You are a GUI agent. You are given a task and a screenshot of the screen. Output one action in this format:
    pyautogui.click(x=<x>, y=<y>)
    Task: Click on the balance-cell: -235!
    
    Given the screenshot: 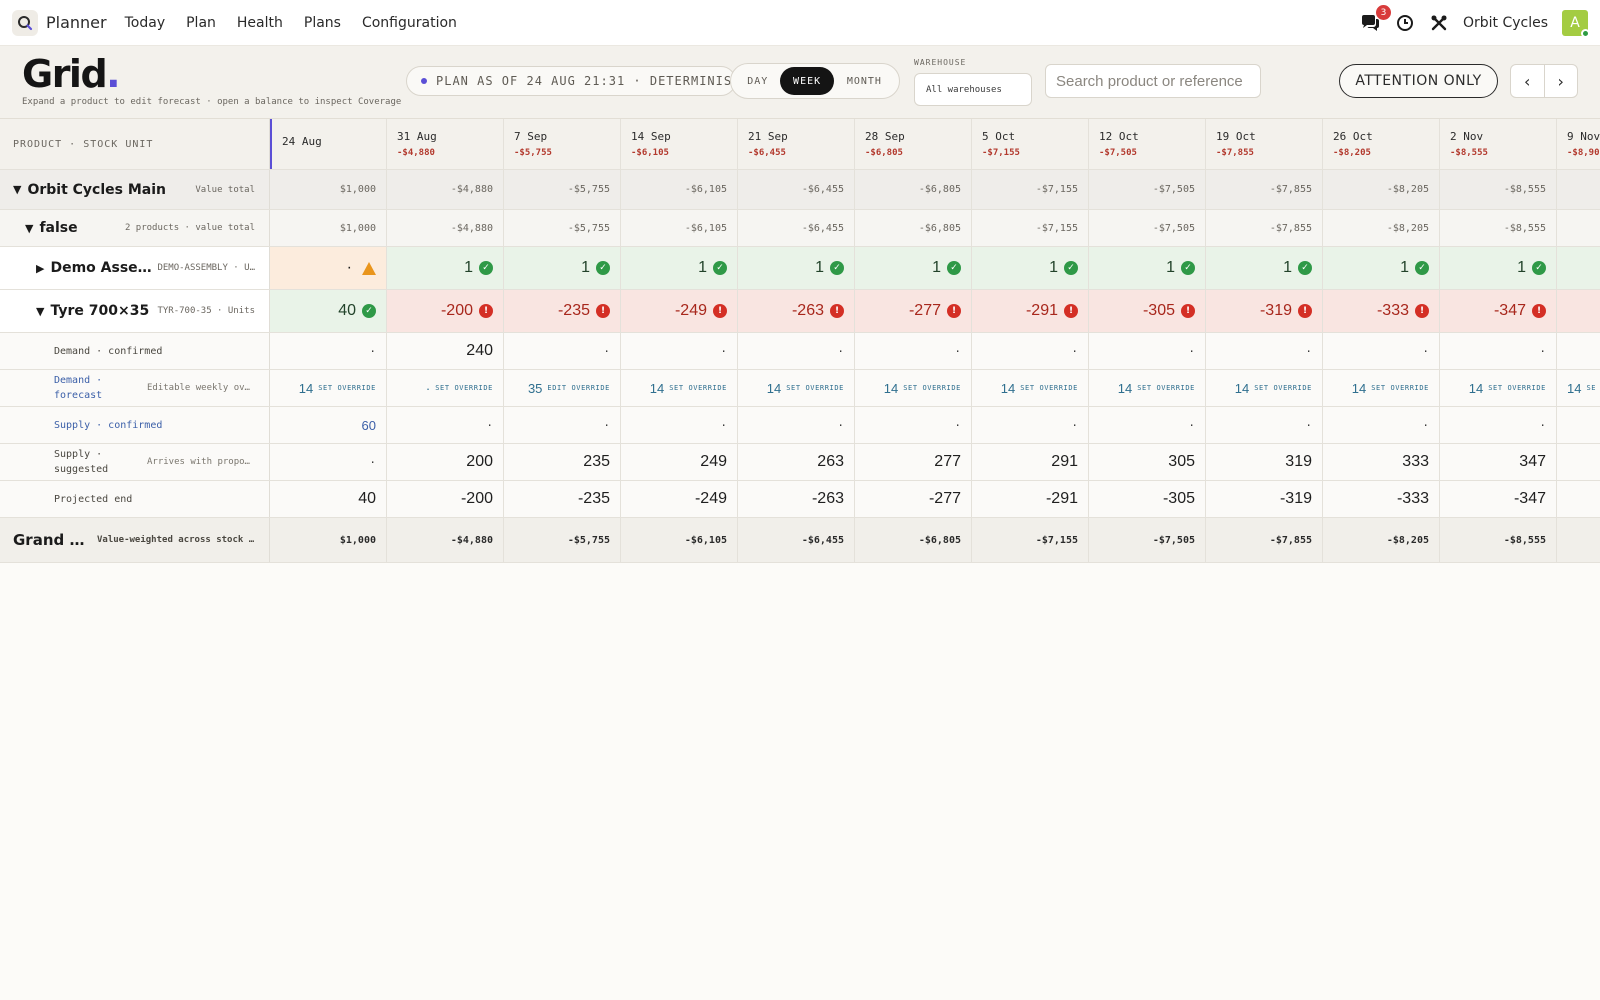 What is the action you would take?
    pyautogui.click(x=562, y=311)
    